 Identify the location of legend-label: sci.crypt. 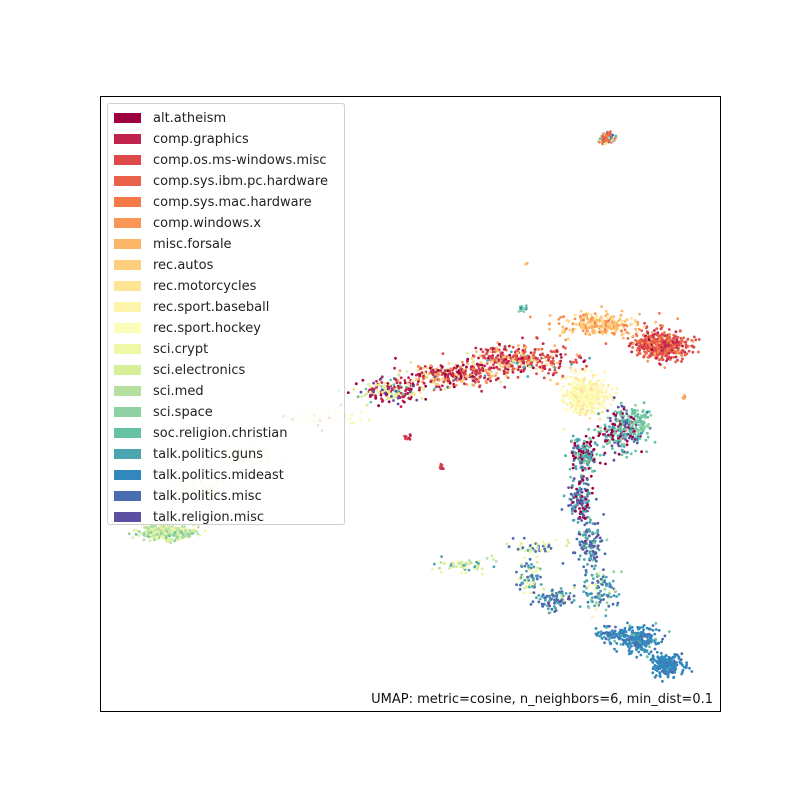
(181, 349).